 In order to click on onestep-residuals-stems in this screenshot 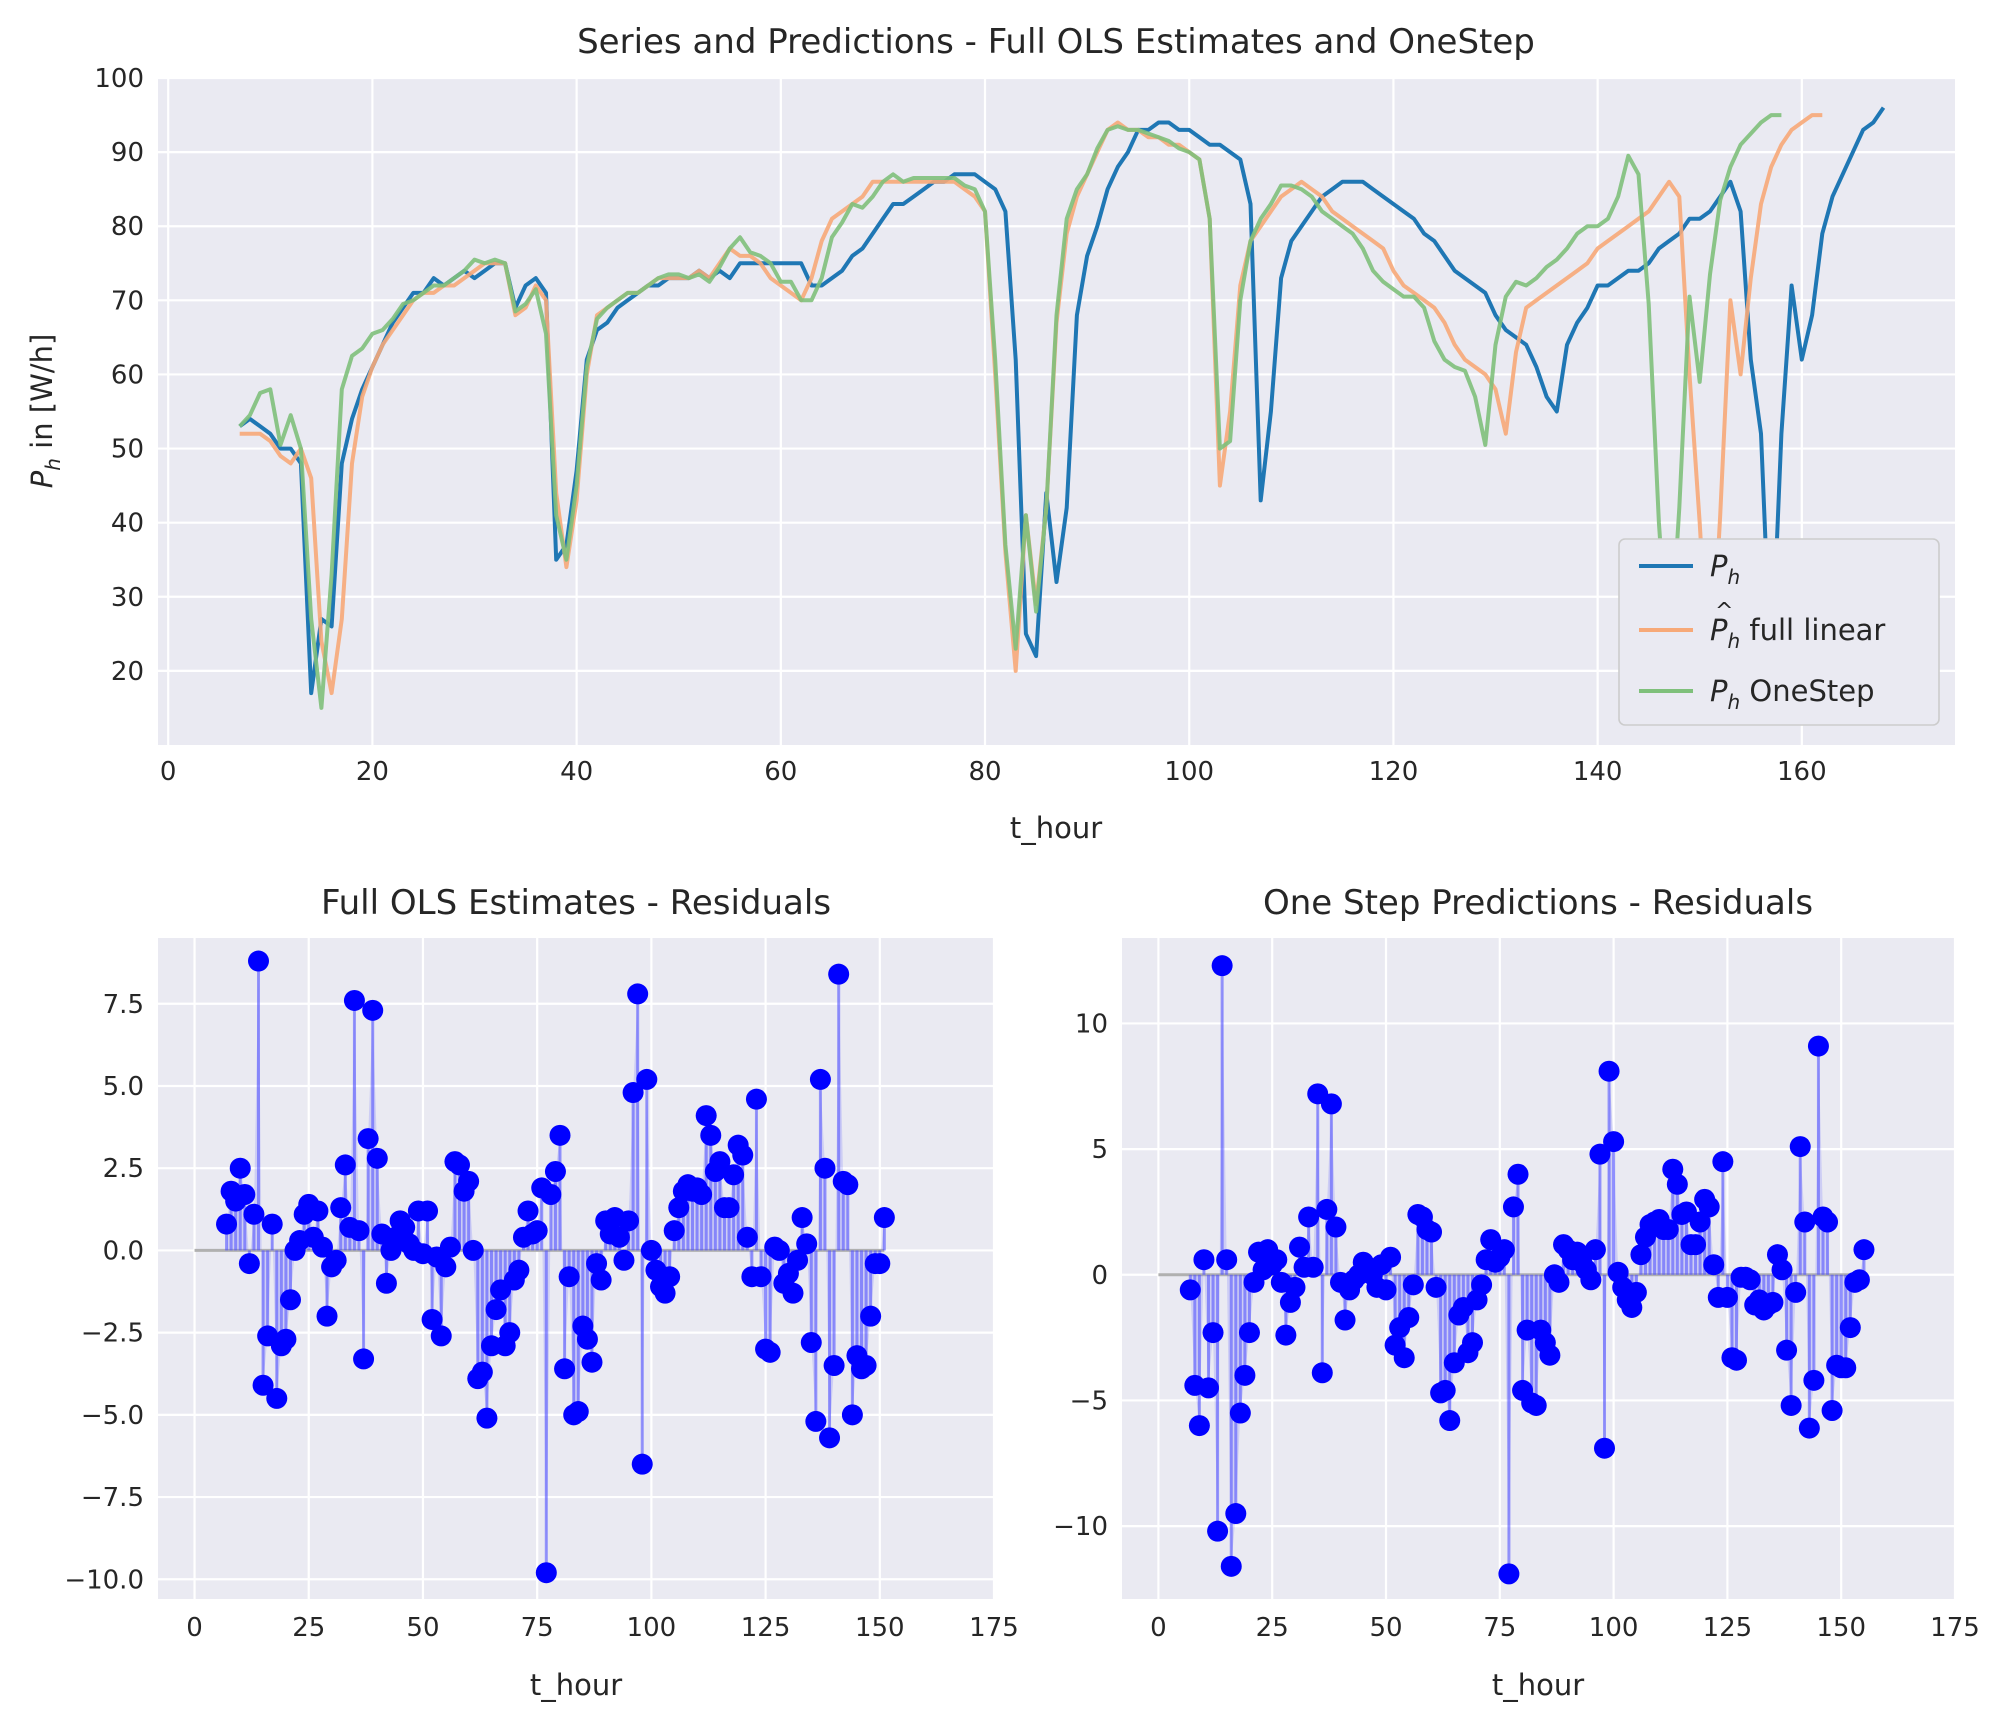, I will do `click(1516, 1270)`.